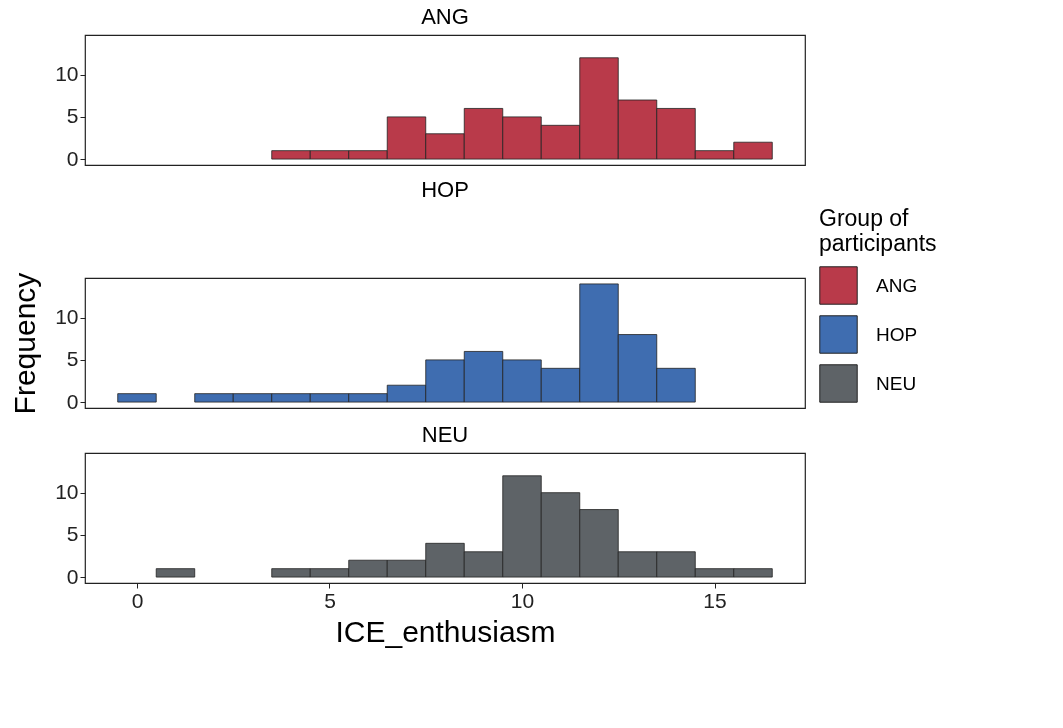 This screenshot has height=728, width=1063. What do you see at coordinates (445, 631) in the screenshot?
I see `x-axis-title: ICE_enthusiasm` at bounding box center [445, 631].